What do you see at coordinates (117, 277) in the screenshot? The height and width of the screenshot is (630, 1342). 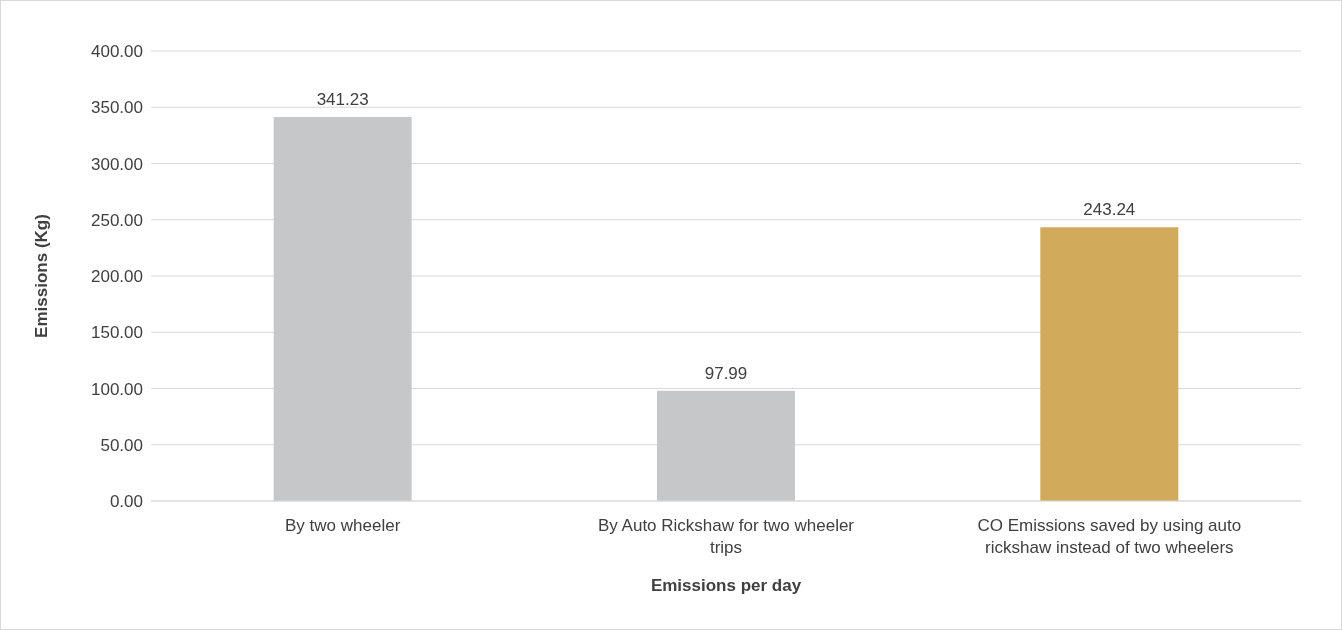 I see `y-tick-label: 200.00` at bounding box center [117, 277].